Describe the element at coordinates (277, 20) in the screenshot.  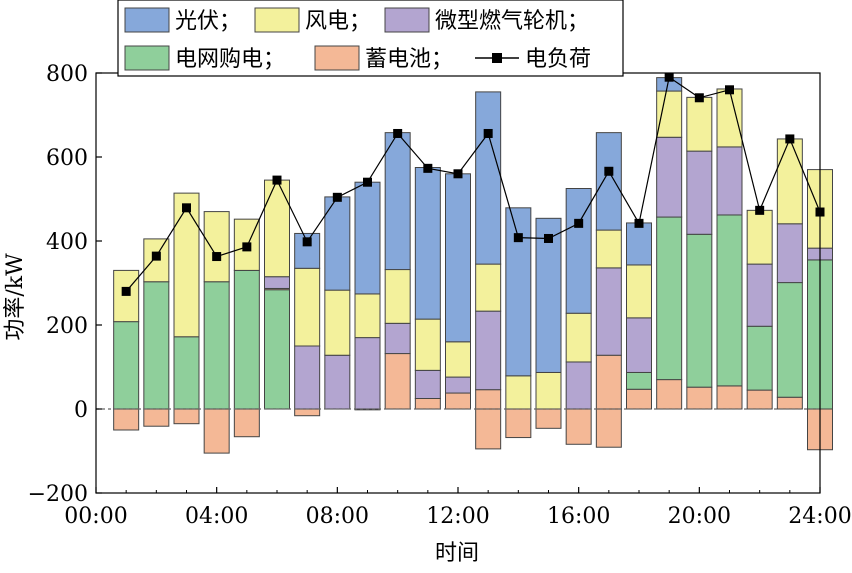
I see `legend-swatch-wind` at that location.